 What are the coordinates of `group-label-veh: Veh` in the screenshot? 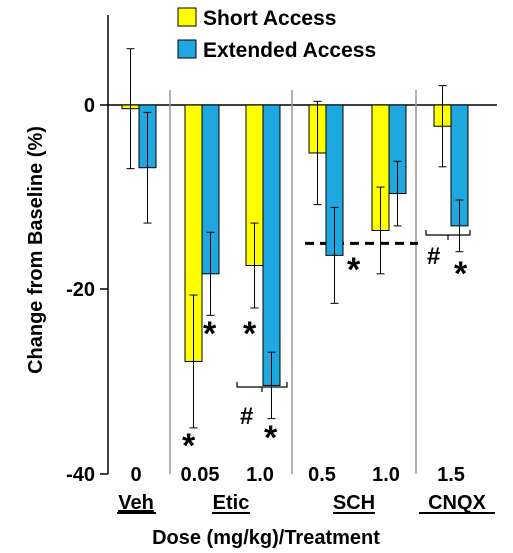 It's located at (136, 503).